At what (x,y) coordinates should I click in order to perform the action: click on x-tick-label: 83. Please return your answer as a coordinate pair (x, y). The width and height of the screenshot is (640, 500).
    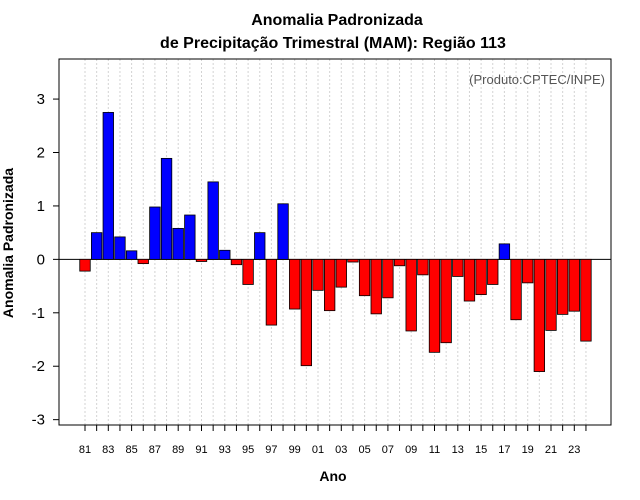
    Looking at the image, I should click on (108, 450).